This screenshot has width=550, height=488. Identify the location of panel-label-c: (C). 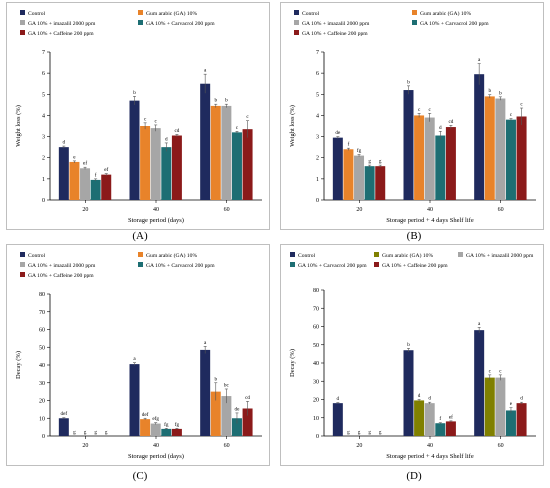
(140, 476).